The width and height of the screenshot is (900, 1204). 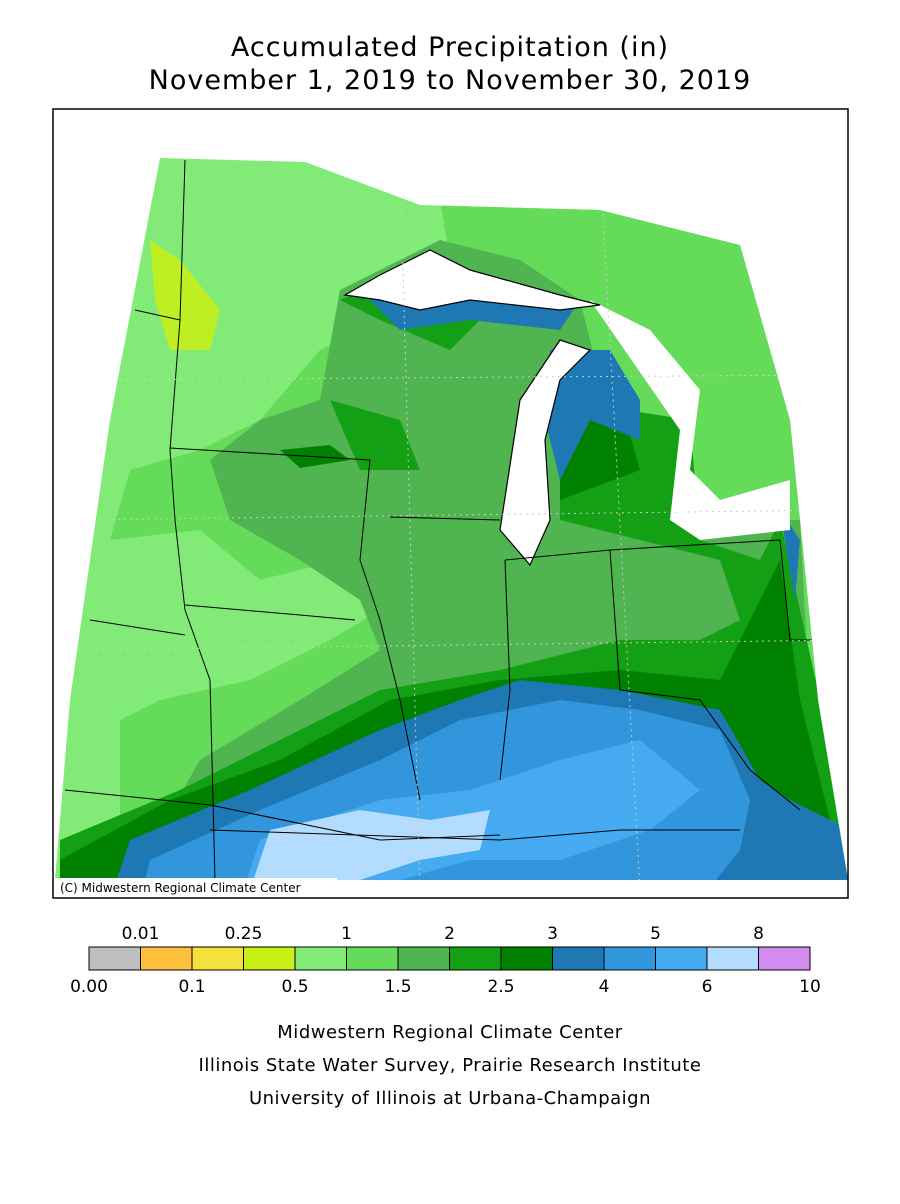 I want to click on footer-line-1: Midwestern Regional Climate Center, so click(x=450, y=1032).